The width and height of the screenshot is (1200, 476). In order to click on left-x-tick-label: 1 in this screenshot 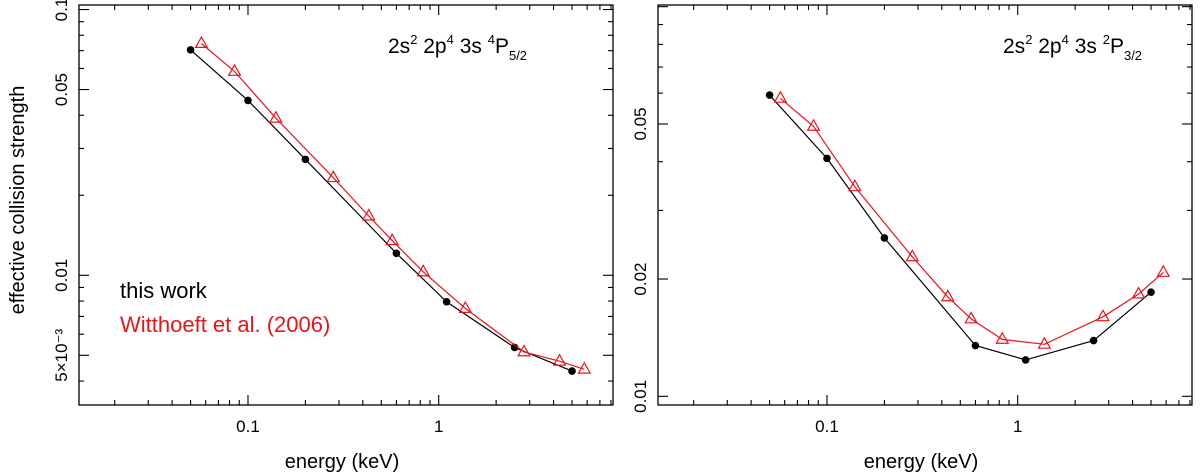, I will do `click(438, 426)`.